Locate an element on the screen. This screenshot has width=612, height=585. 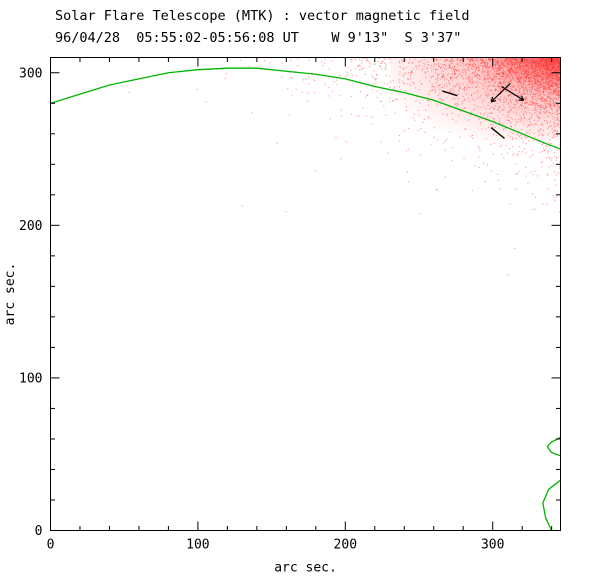
y-axis-label: arc sec. is located at coordinates (10, 294).